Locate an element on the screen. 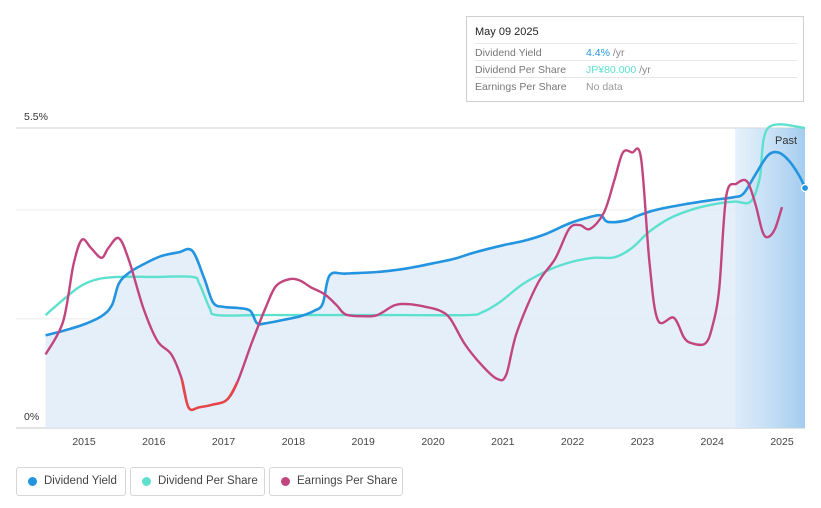  x-tick-label: 2025 is located at coordinates (782, 442).